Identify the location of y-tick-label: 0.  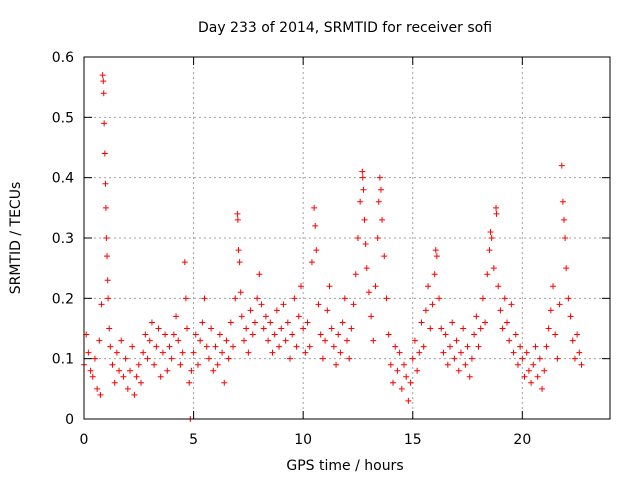
(69, 420).